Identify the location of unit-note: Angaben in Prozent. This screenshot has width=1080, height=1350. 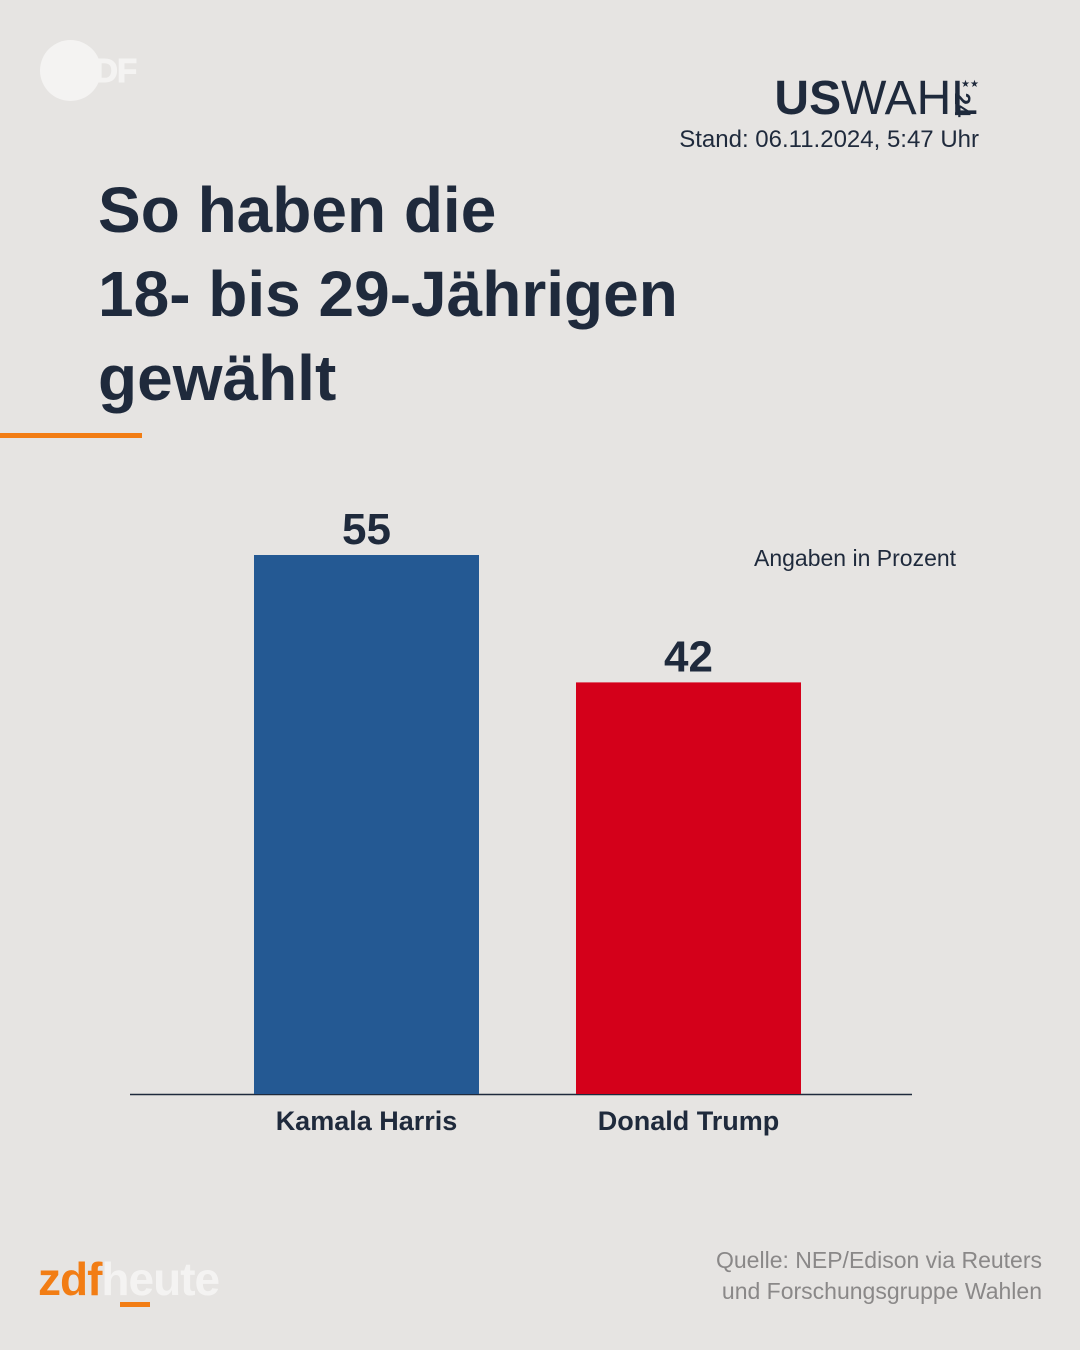
(855, 558).